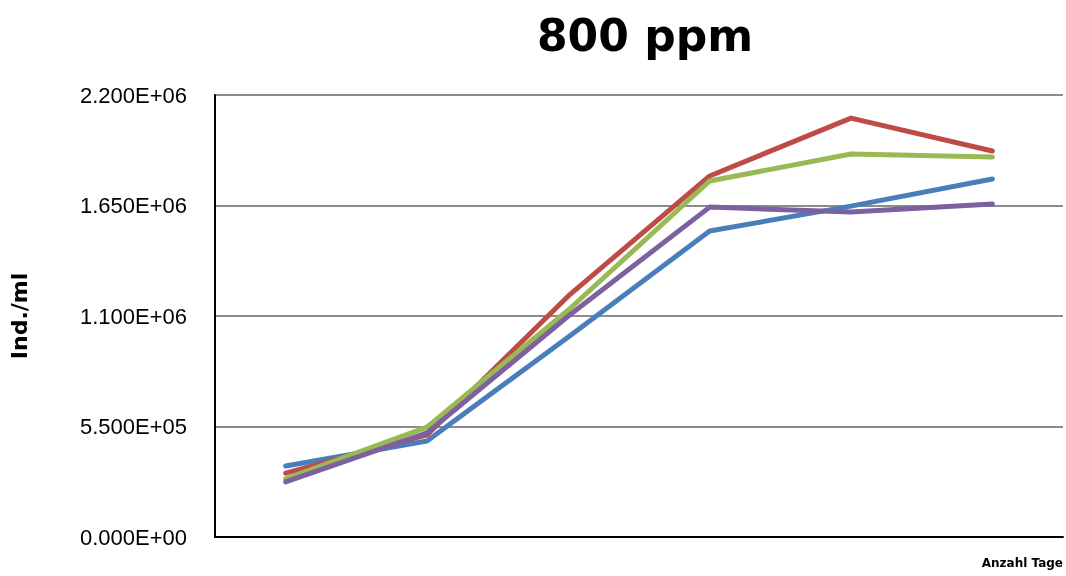  I want to click on y-axis-title: Ind./ml, so click(19, 316).